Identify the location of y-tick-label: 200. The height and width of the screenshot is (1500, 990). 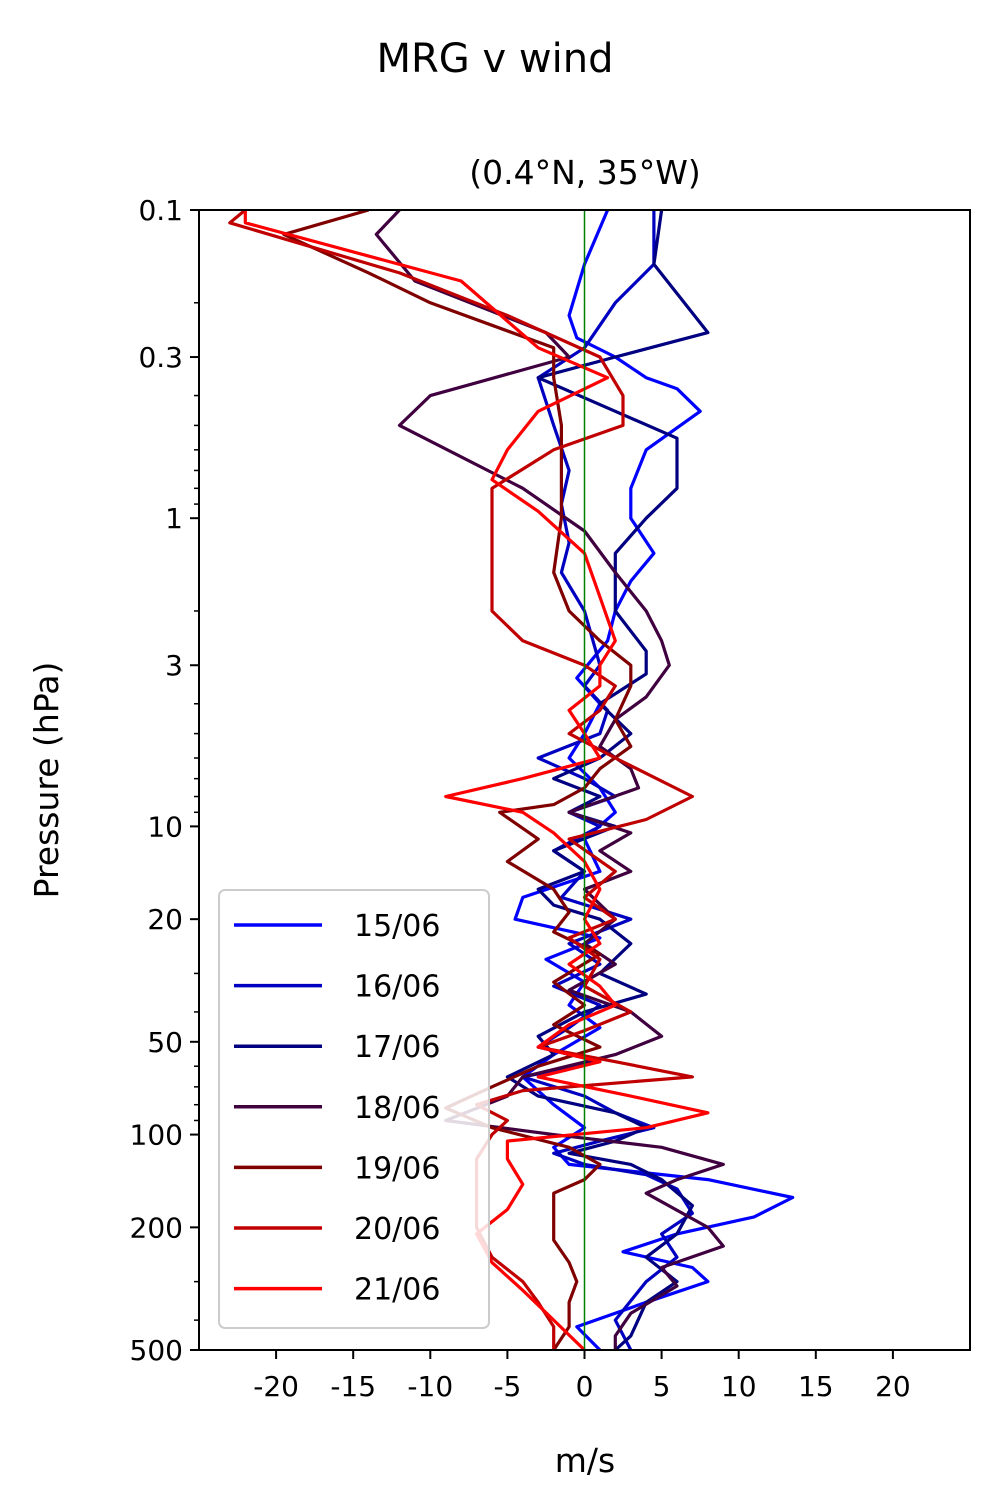
(156, 1227).